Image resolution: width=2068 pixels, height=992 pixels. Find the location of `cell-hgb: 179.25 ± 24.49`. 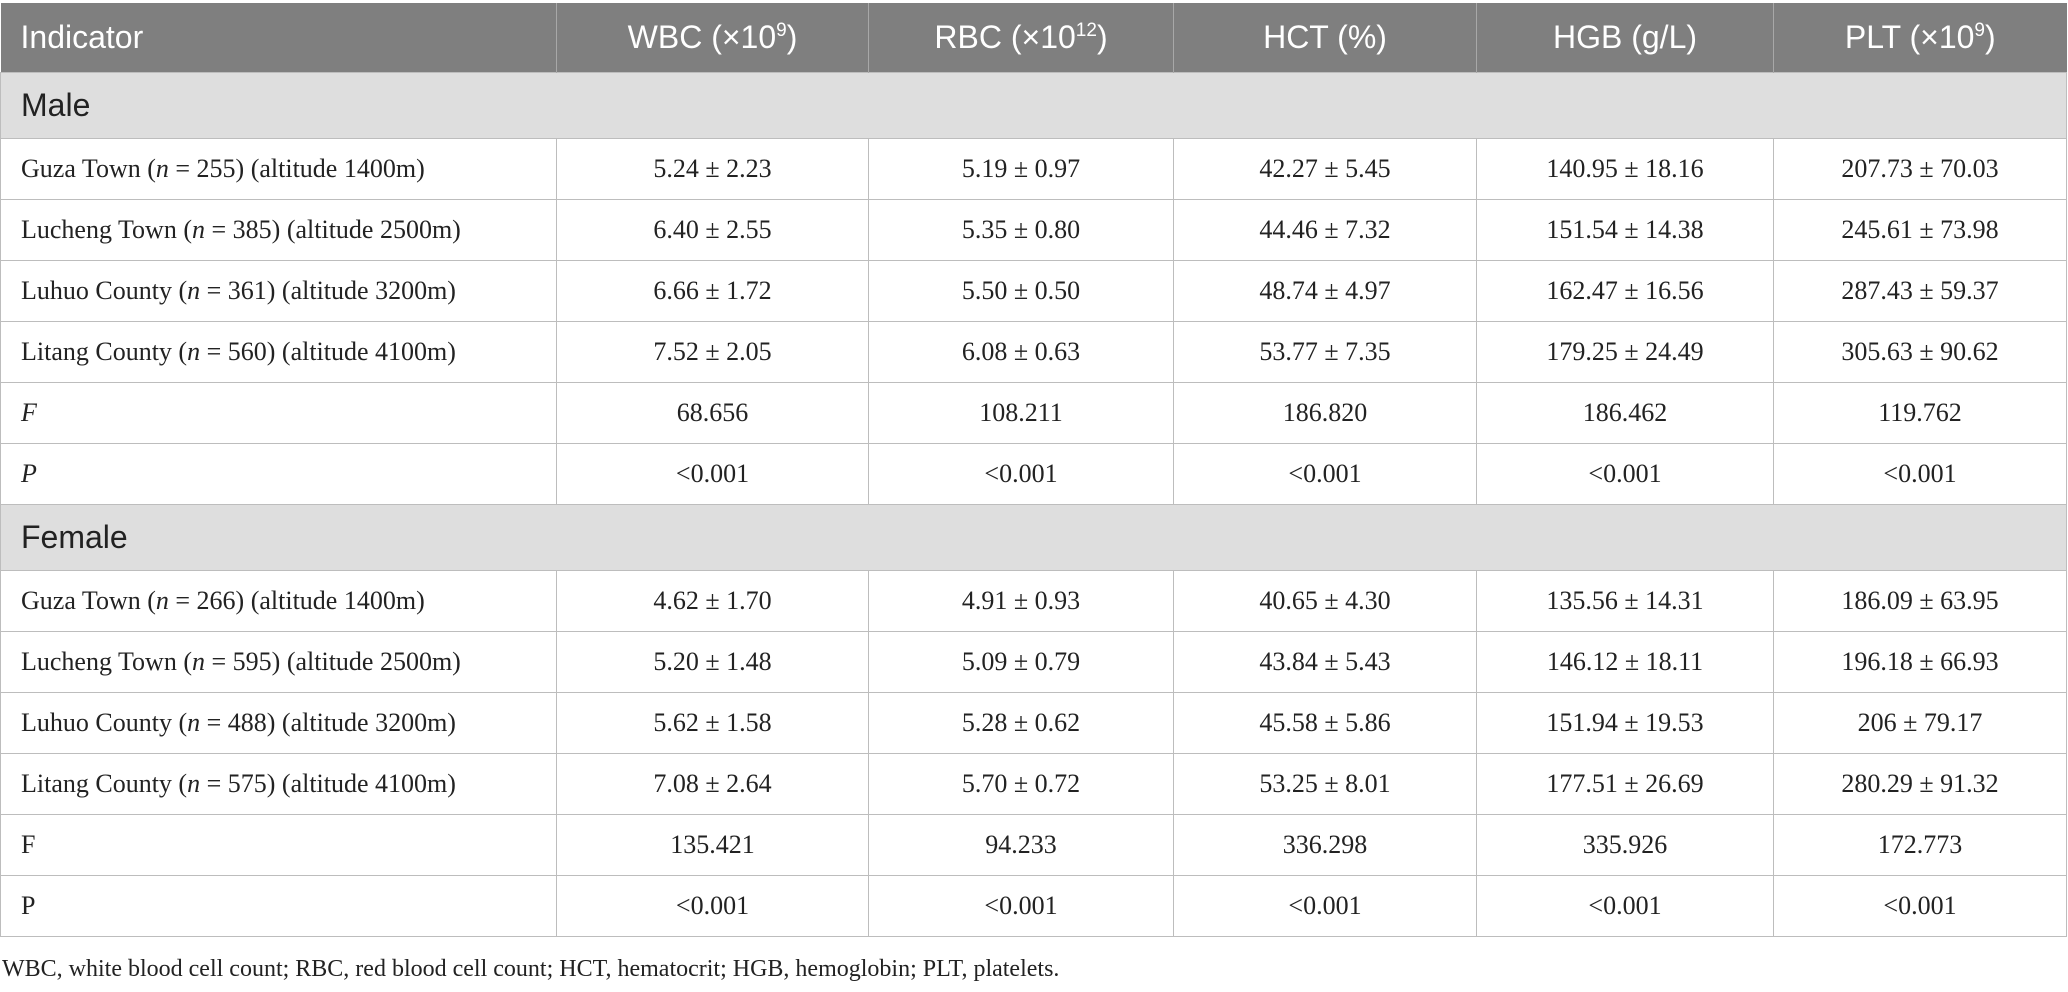

cell-hgb: 179.25 ± 24.49 is located at coordinates (1625, 352).